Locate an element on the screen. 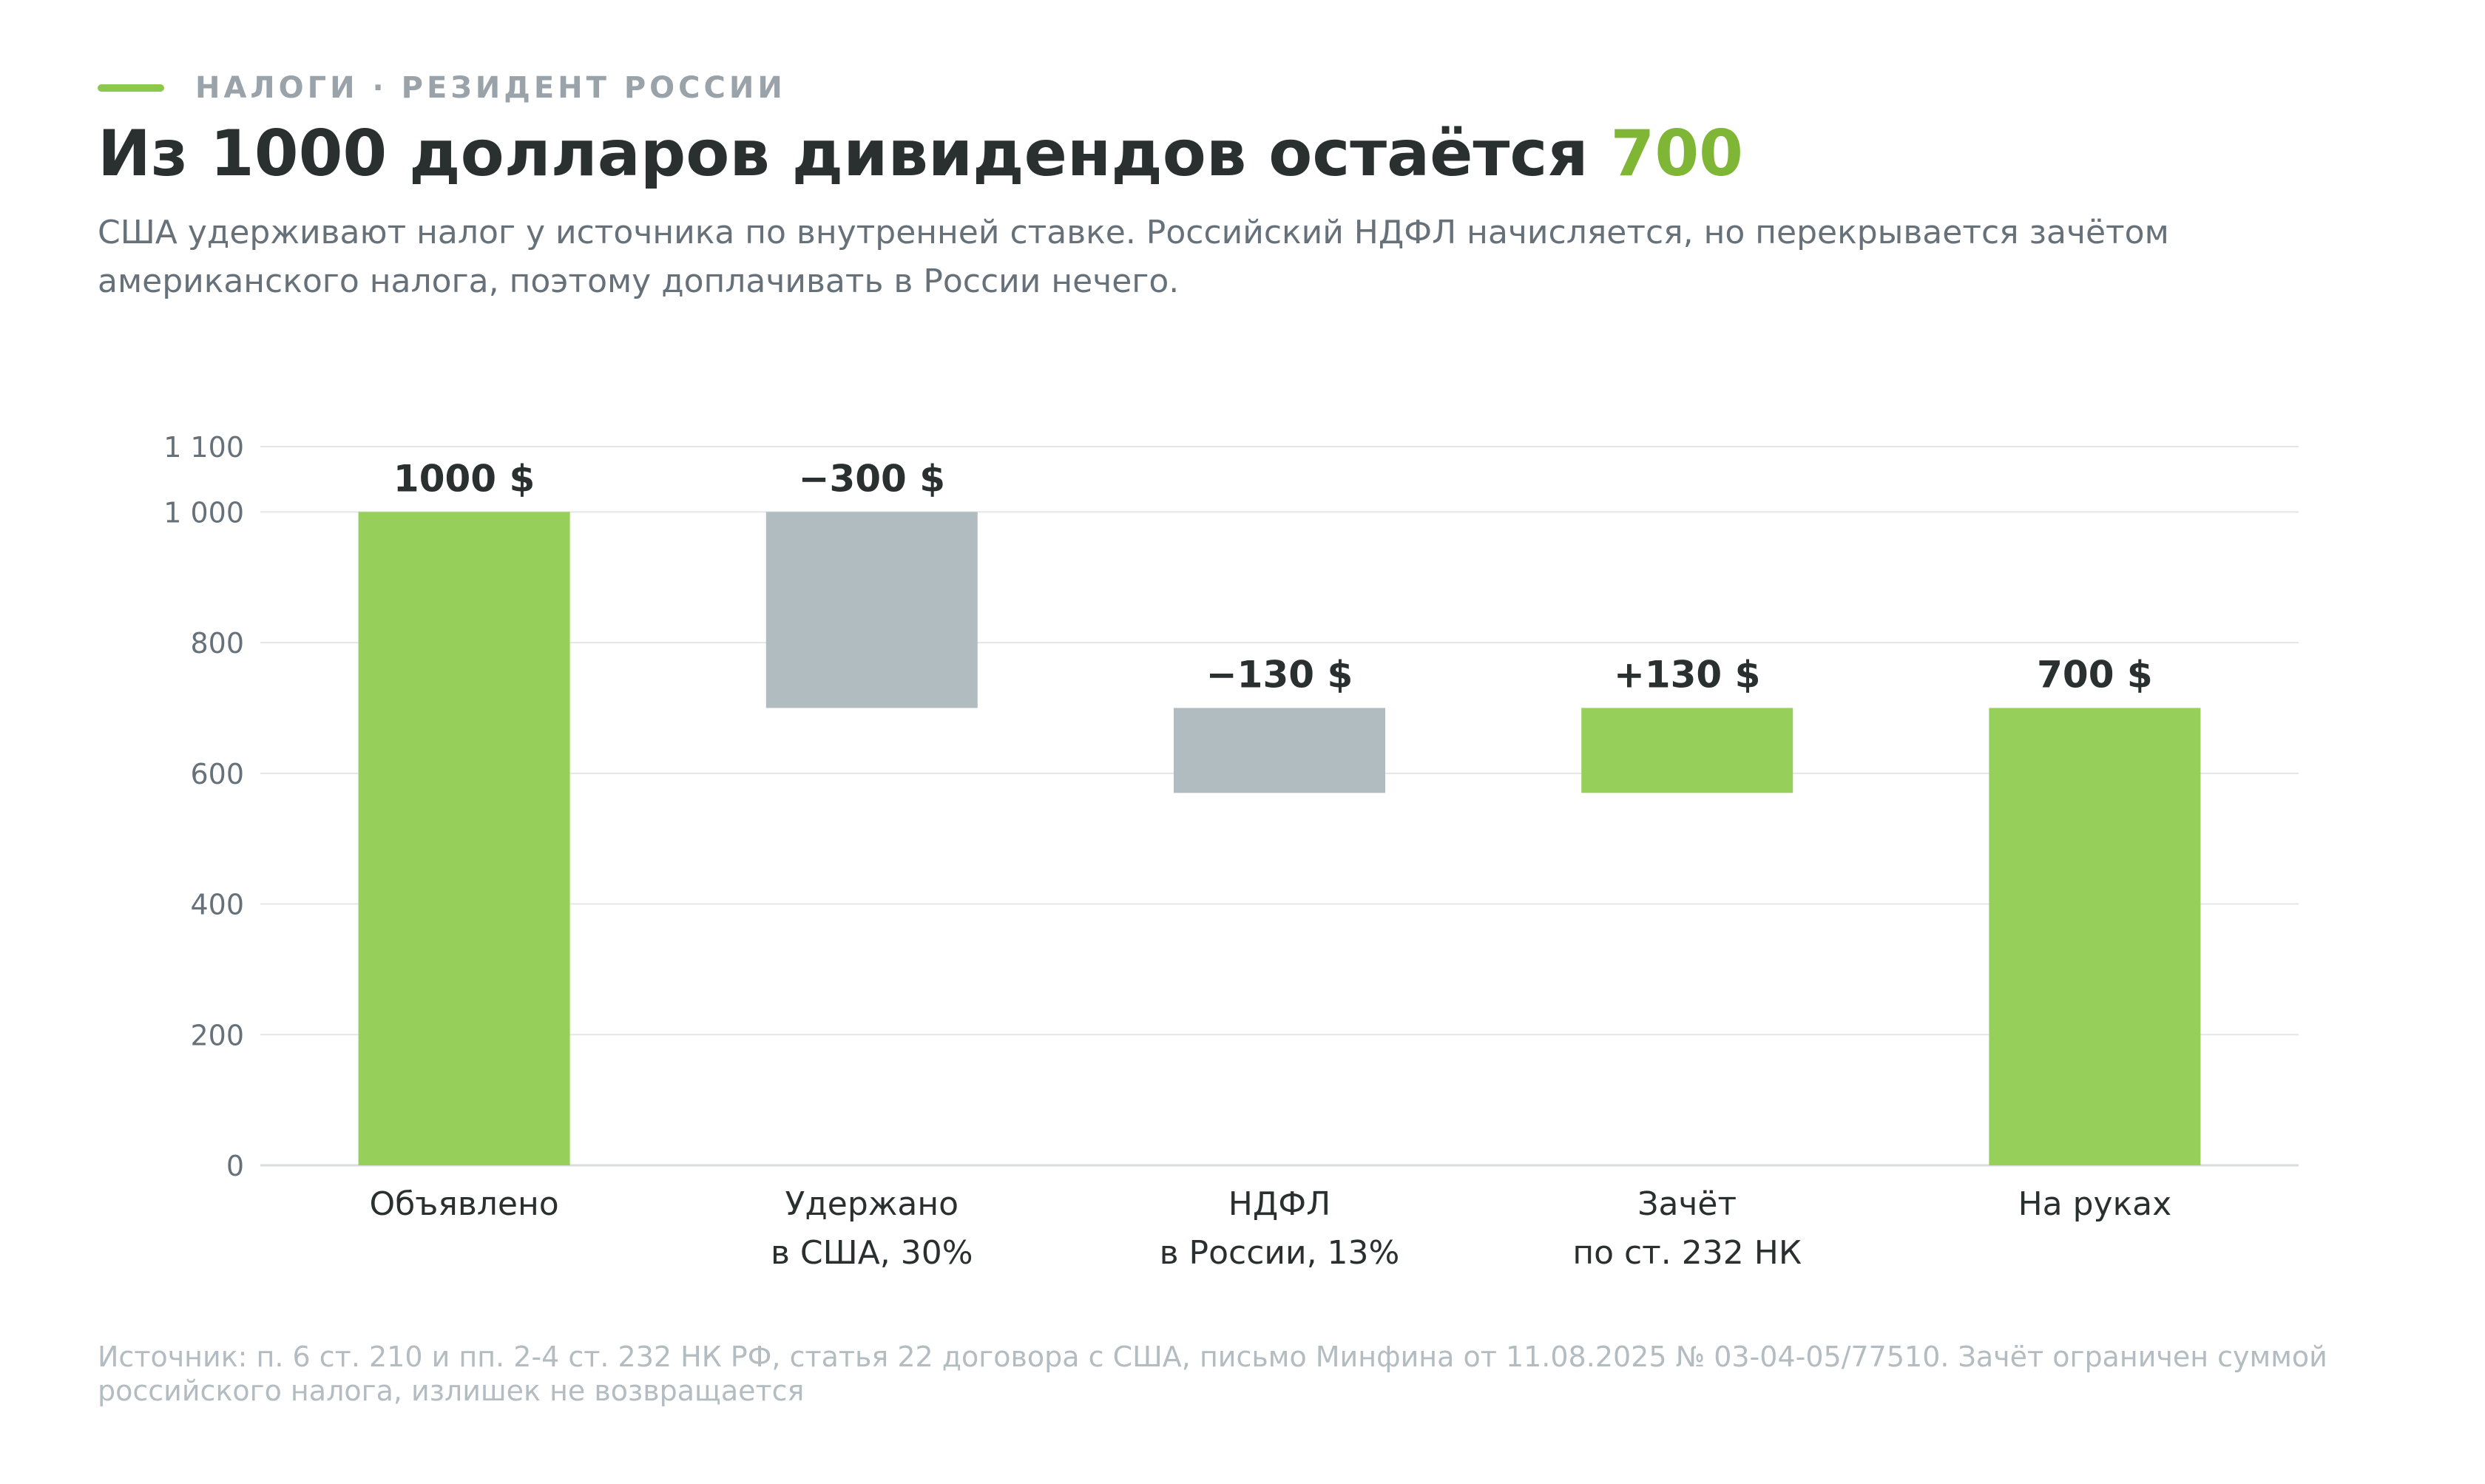  page-title: Из 1000 долларов дивидендов остаётся 700 is located at coordinates (920, 154).